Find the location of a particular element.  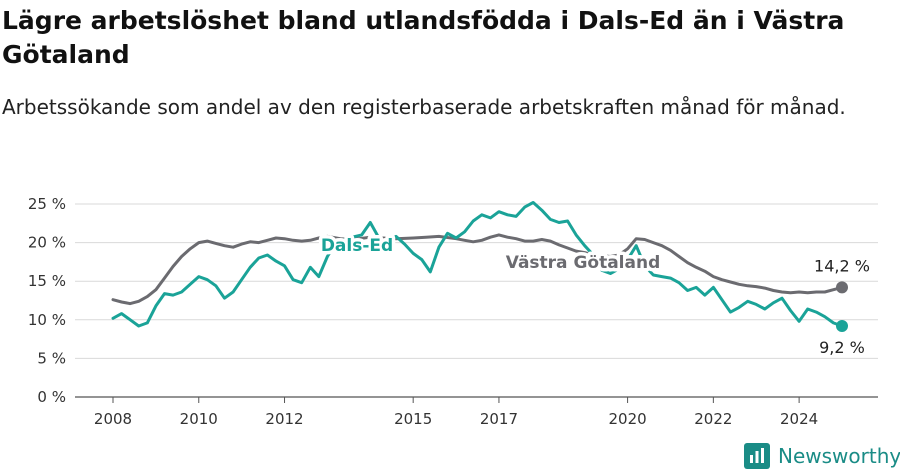

end-value-label-dals-ed: 9,2 % is located at coordinates (842, 347).